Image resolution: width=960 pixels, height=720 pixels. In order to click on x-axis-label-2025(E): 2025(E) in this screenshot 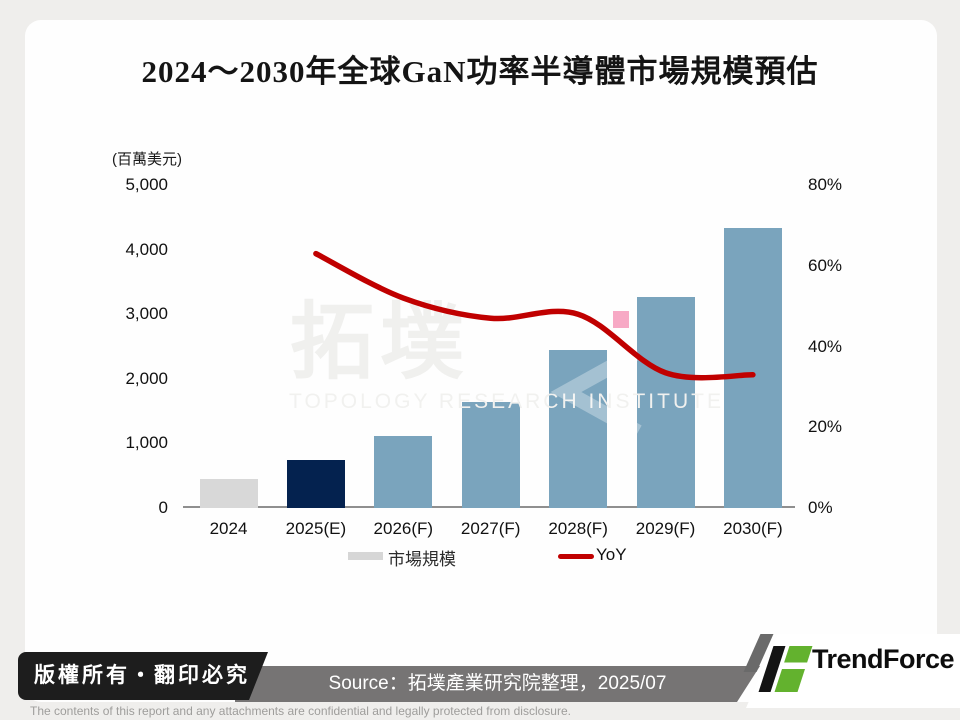, I will do `click(316, 528)`.